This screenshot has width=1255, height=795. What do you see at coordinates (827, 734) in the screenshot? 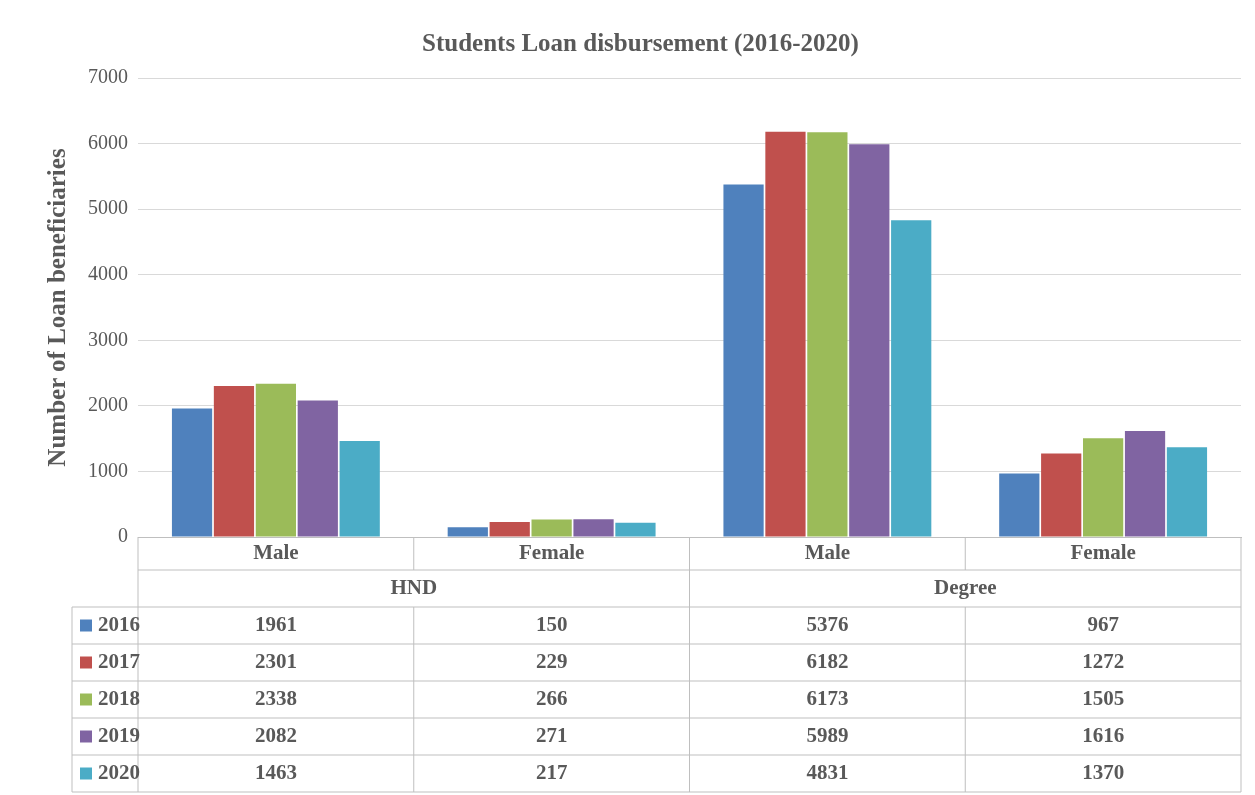
I see `data-label: 5989` at bounding box center [827, 734].